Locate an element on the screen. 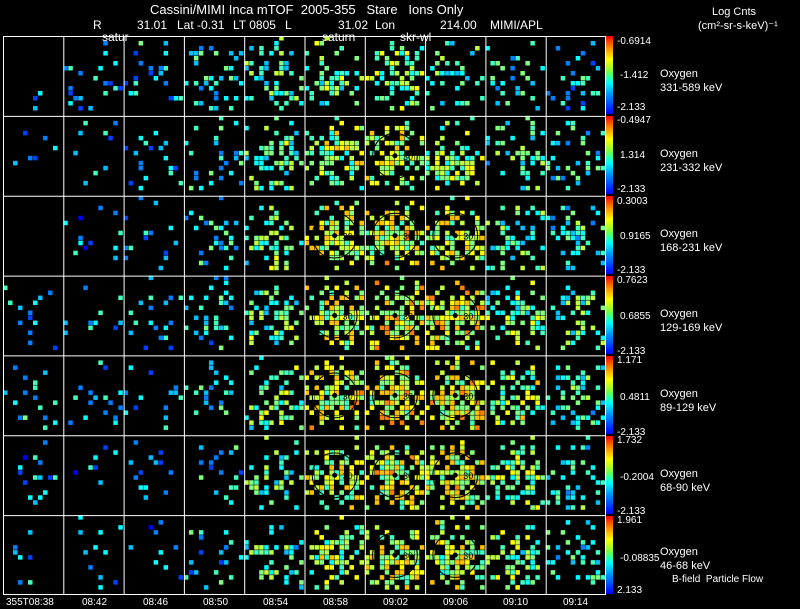  lon-value: 214.00 is located at coordinates (458, 25).